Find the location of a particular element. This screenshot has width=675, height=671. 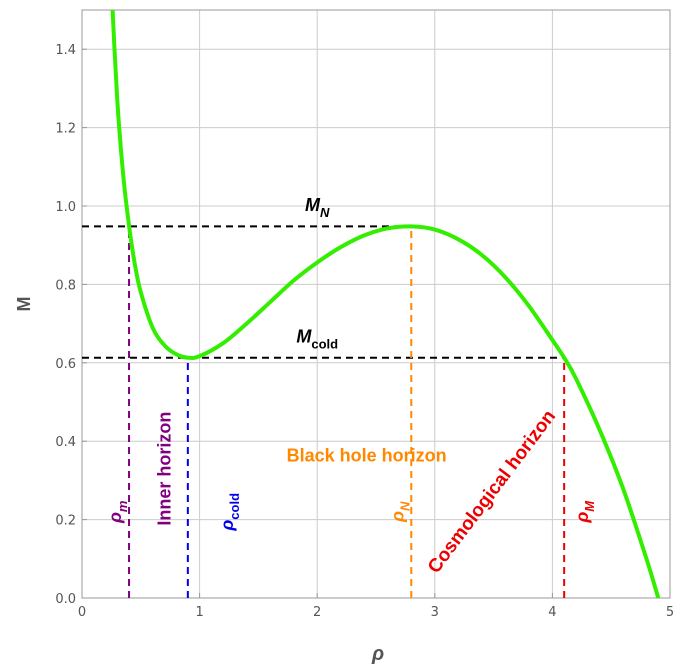

annotation-rho-n: ρN is located at coordinates (399, 512).